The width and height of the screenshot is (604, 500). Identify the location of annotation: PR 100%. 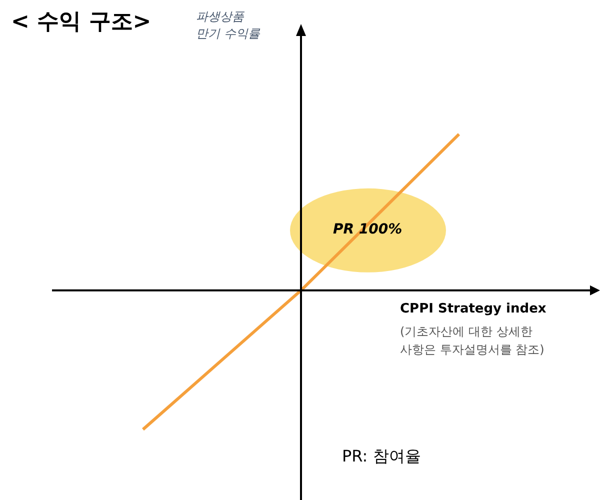
(367, 229).